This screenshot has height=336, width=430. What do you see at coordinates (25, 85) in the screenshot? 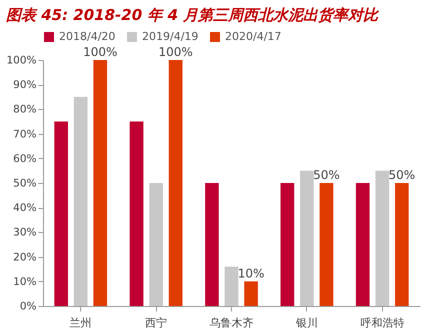
I see `y-tick-label: 90%` at bounding box center [25, 85].